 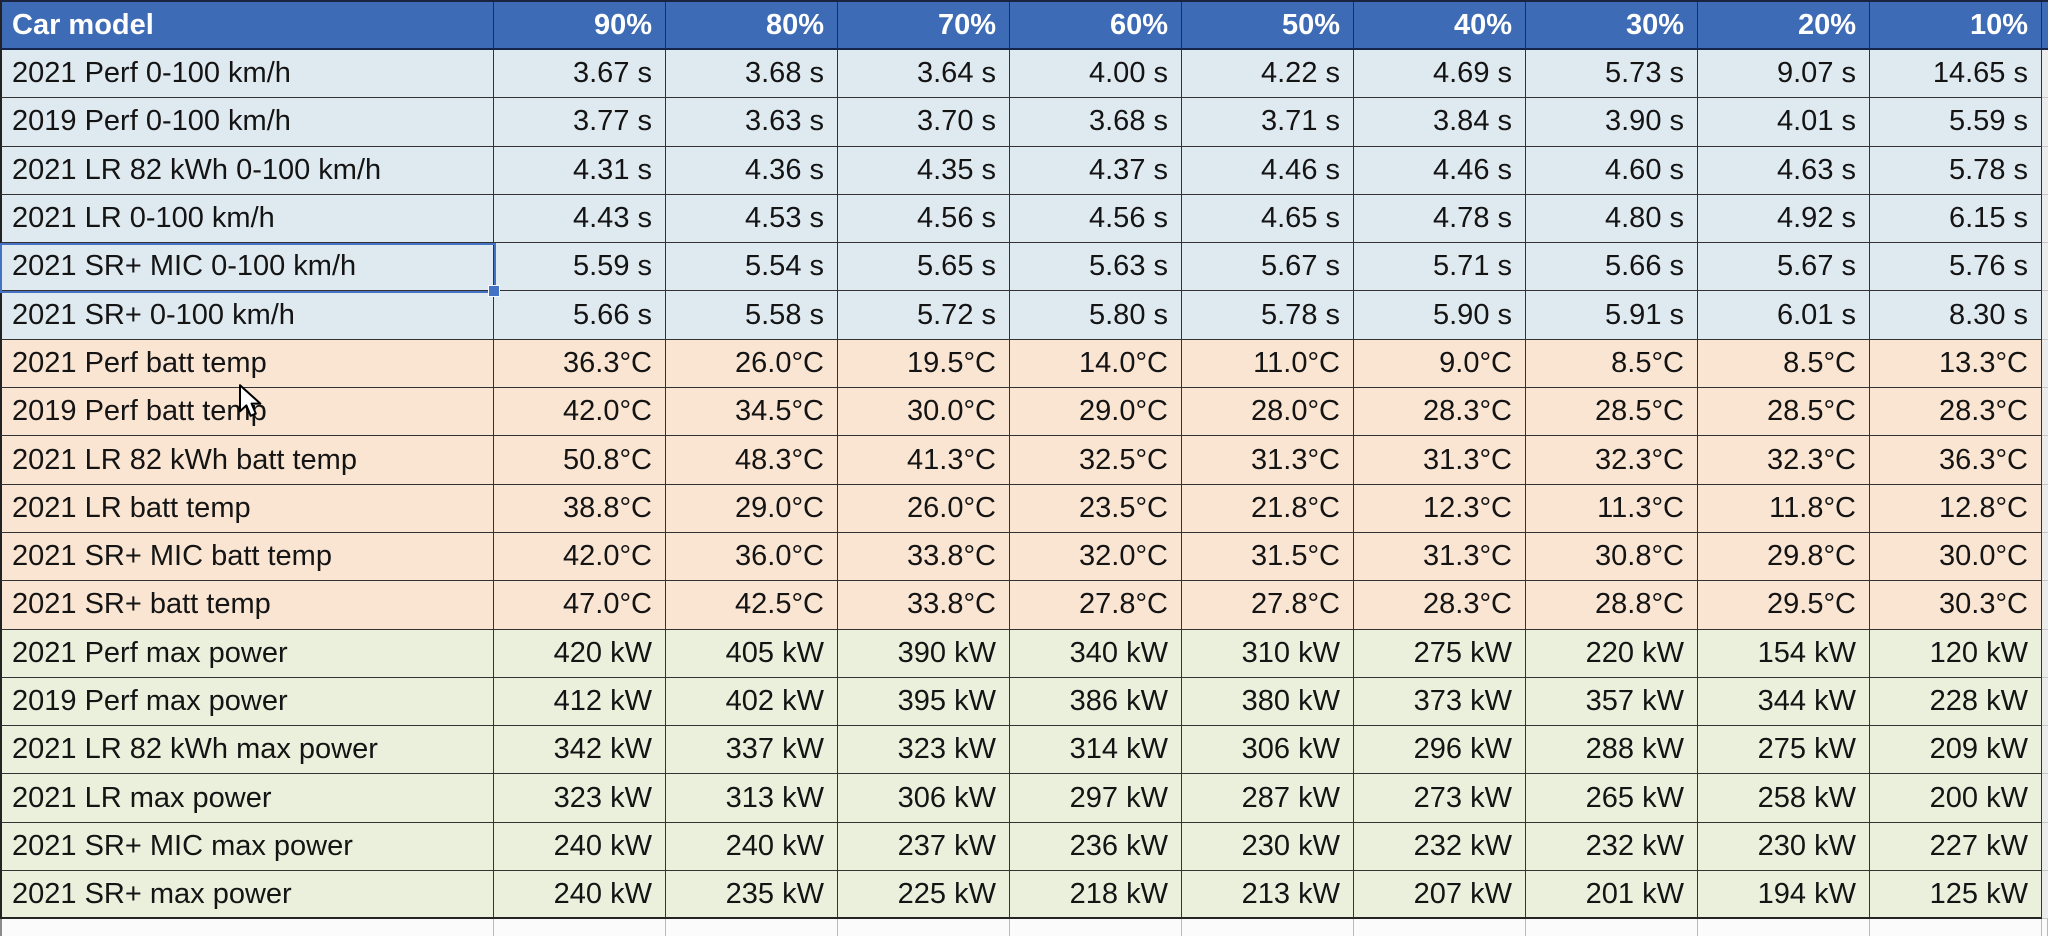 I want to click on value-cell: 395 kW, so click(x=924, y=702).